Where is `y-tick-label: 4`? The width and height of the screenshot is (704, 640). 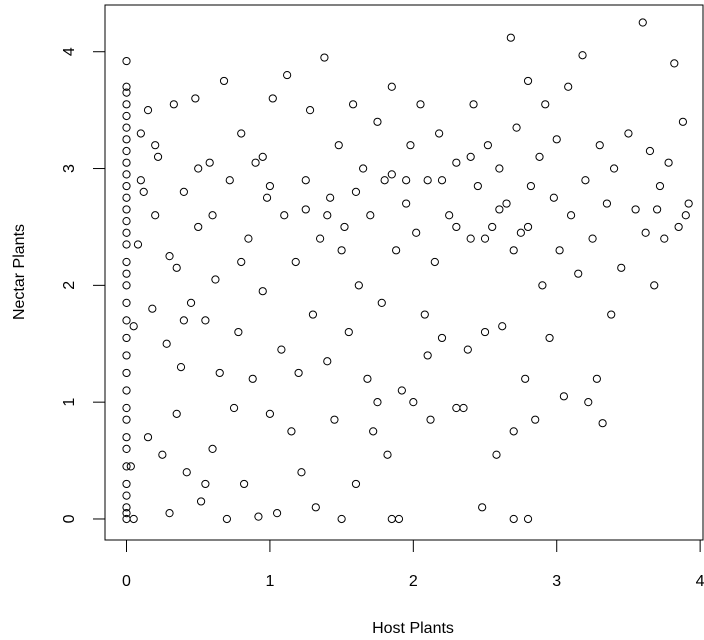
y-tick-label: 4 is located at coordinates (69, 51).